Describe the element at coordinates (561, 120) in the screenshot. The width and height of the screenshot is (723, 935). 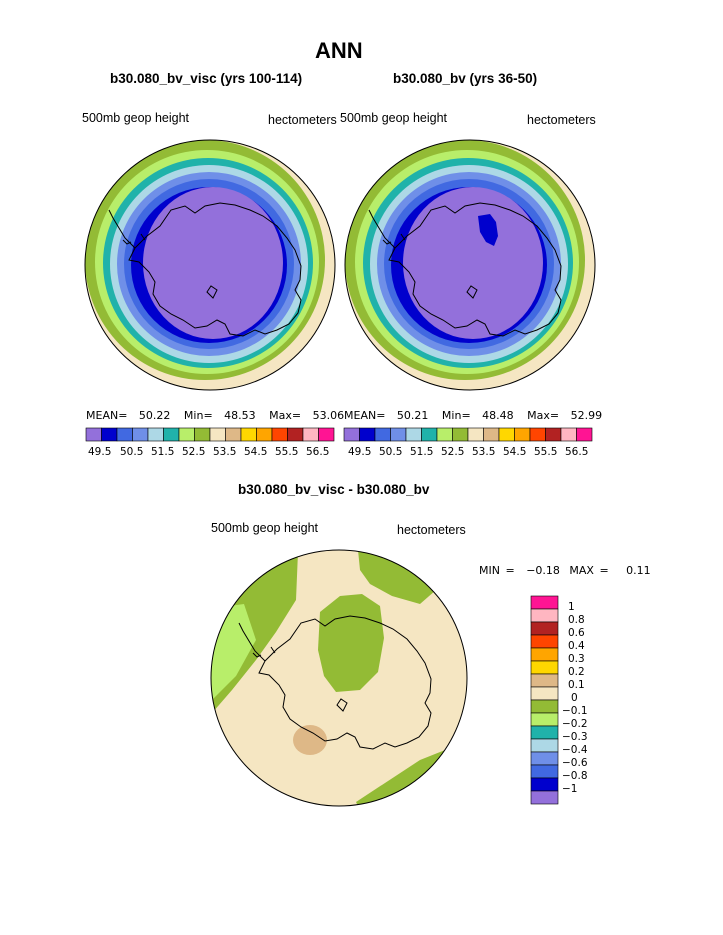
I see `panel-2-units: hectometers` at that location.